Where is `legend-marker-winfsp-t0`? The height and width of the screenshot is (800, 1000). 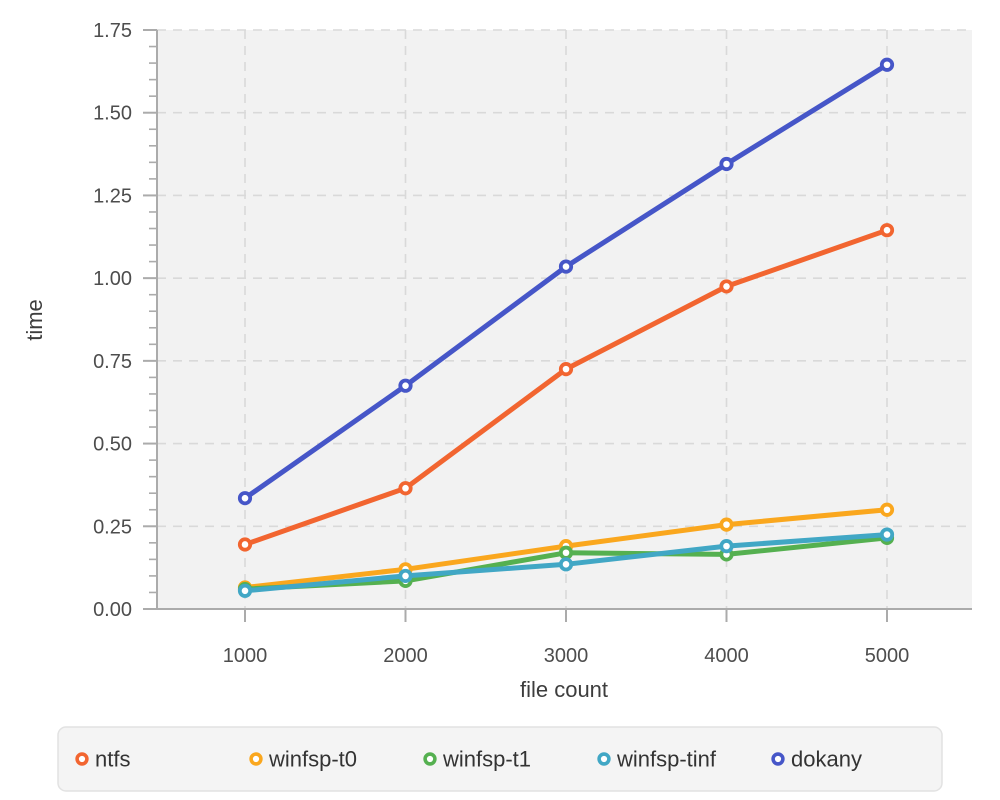
legend-marker-winfsp-t0 is located at coordinates (256, 759).